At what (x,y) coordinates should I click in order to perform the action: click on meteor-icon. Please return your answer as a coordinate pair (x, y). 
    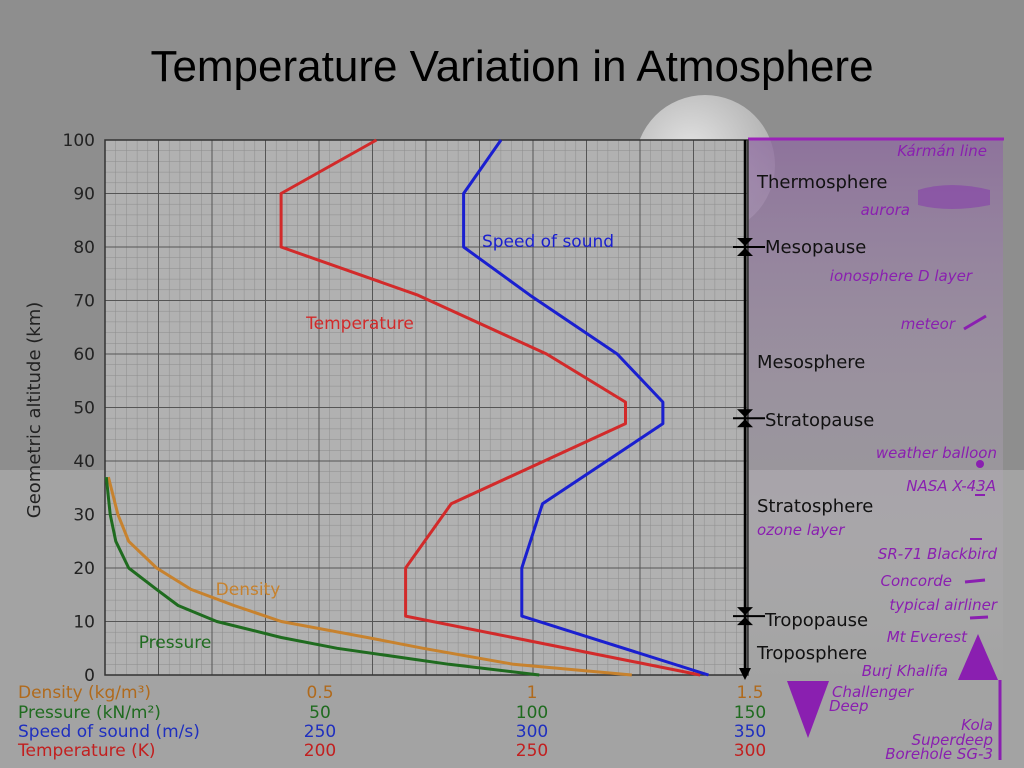
    Looking at the image, I should click on (975, 322).